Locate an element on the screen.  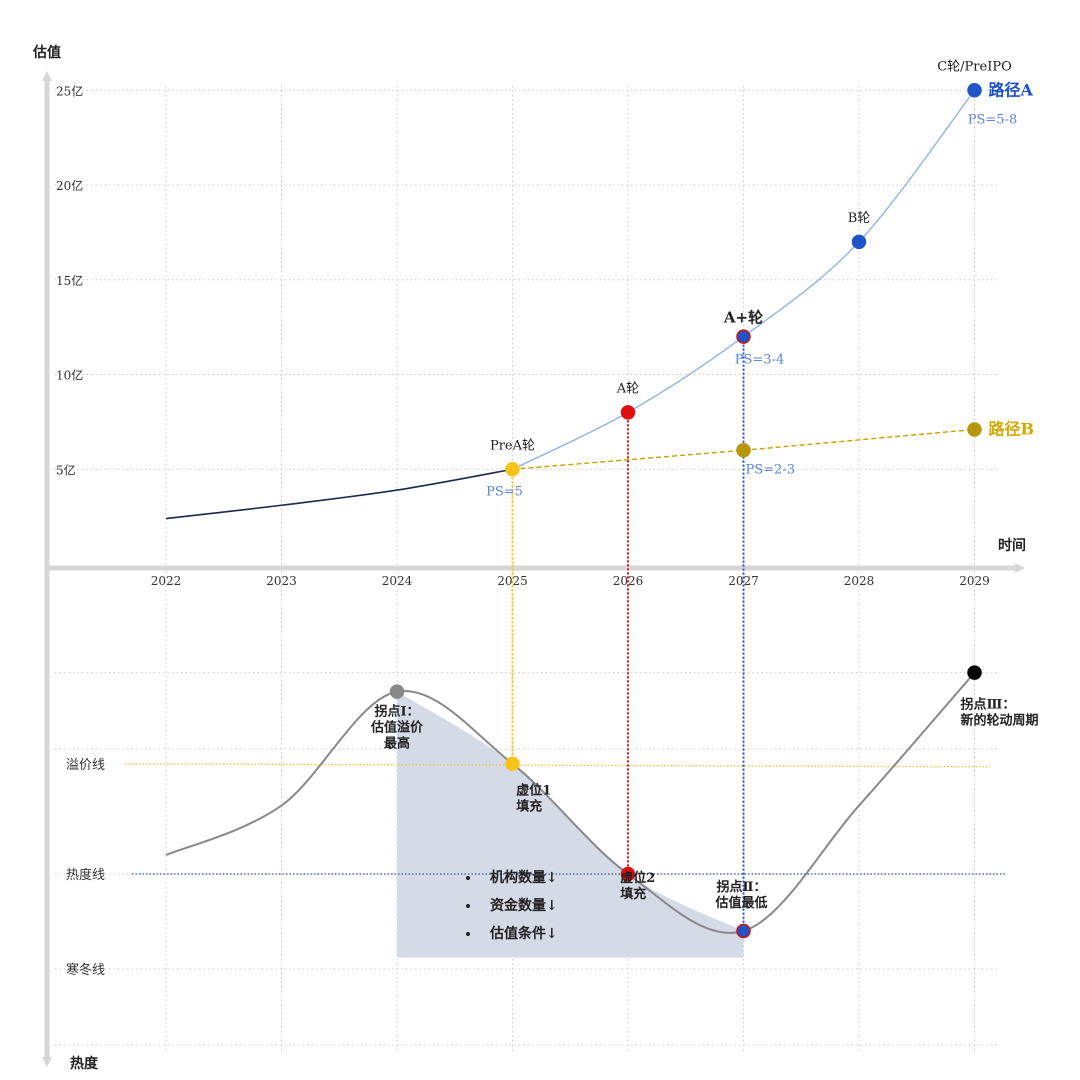
y-tick-label: 10亿 is located at coordinates (69, 375).